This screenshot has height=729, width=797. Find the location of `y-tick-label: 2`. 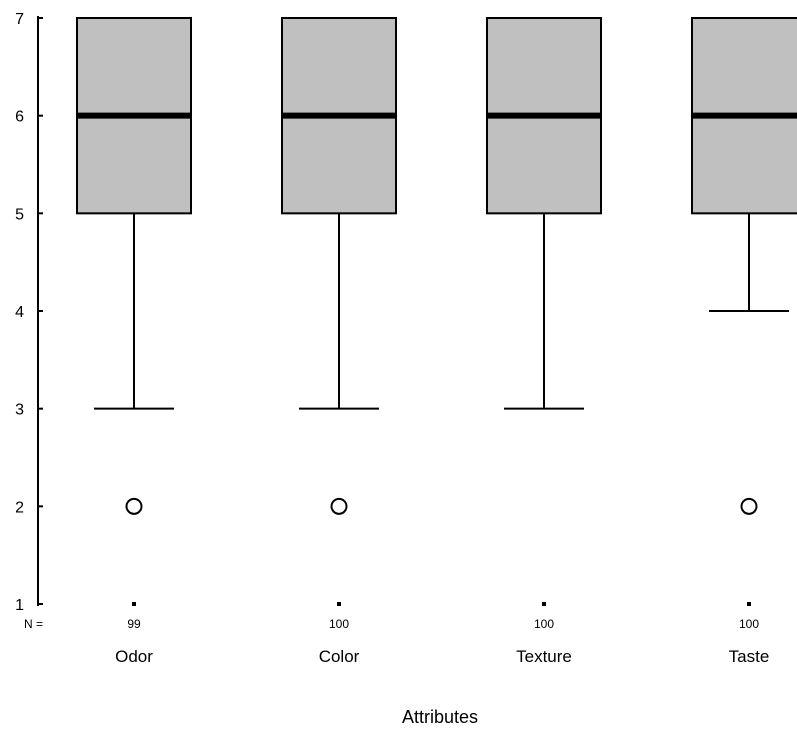

y-tick-label: 2 is located at coordinates (19, 507).